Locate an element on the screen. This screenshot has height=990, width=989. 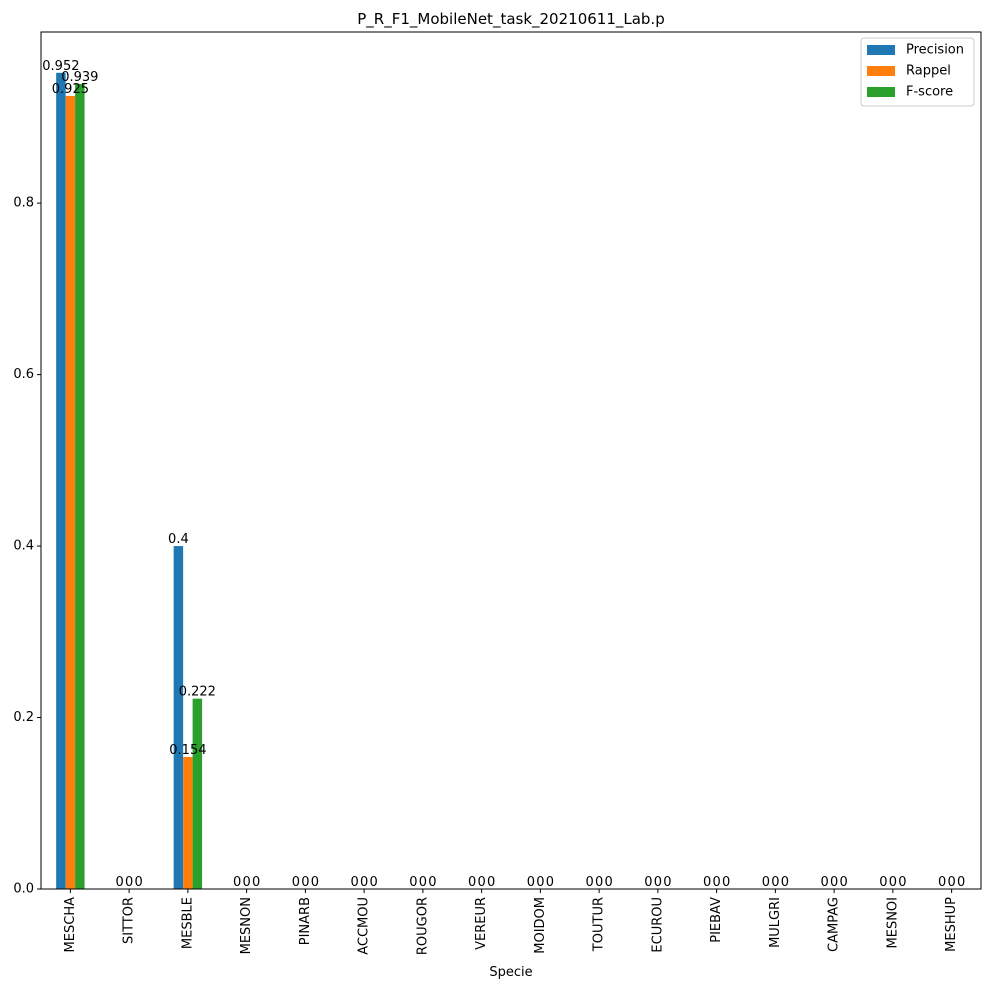
value-label: 0.4 is located at coordinates (178, 539).